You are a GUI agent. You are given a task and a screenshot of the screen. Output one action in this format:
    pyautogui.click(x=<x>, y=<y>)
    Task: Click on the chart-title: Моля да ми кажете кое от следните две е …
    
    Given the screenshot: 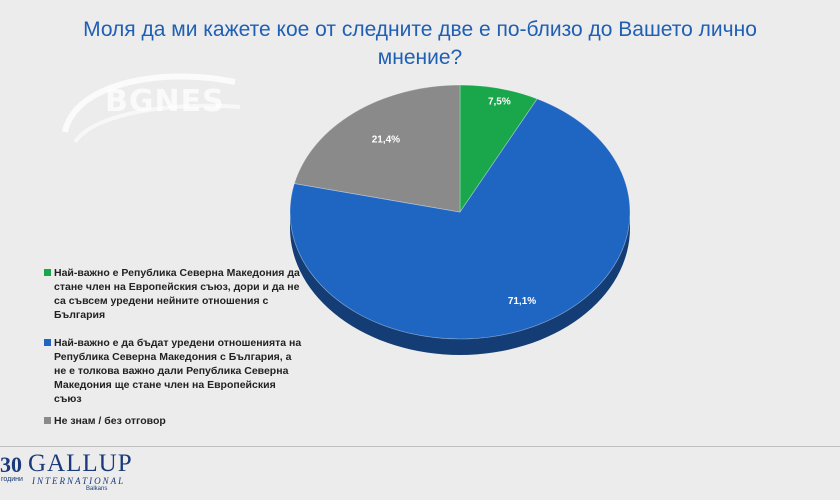 What is the action you would take?
    pyautogui.click(x=420, y=43)
    